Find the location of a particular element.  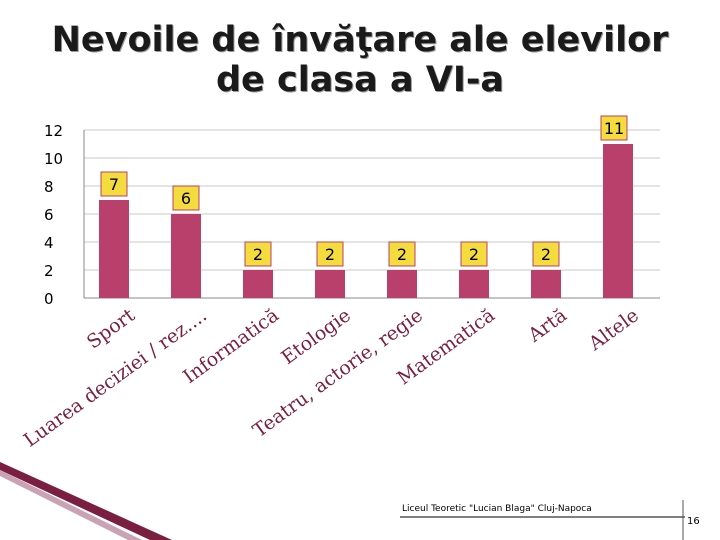

data-label: 6 is located at coordinates (186, 198).